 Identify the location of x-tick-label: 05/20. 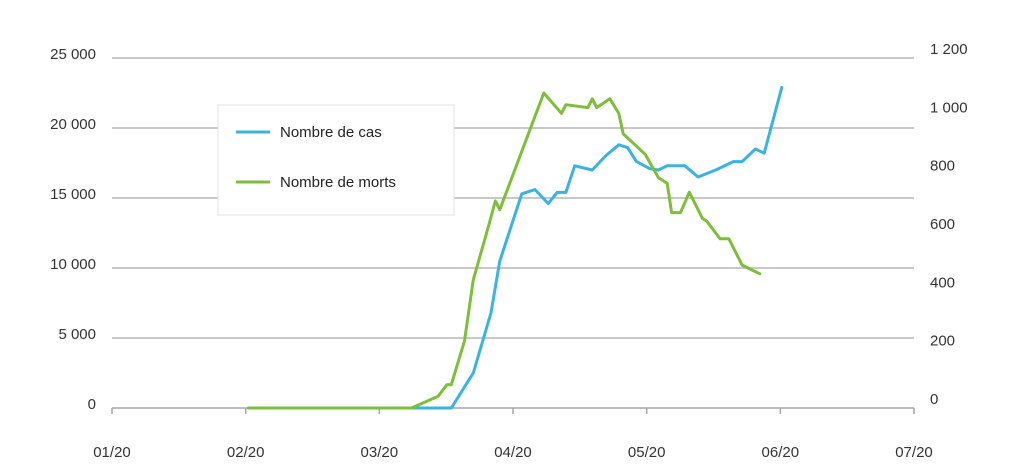
(647, 452).